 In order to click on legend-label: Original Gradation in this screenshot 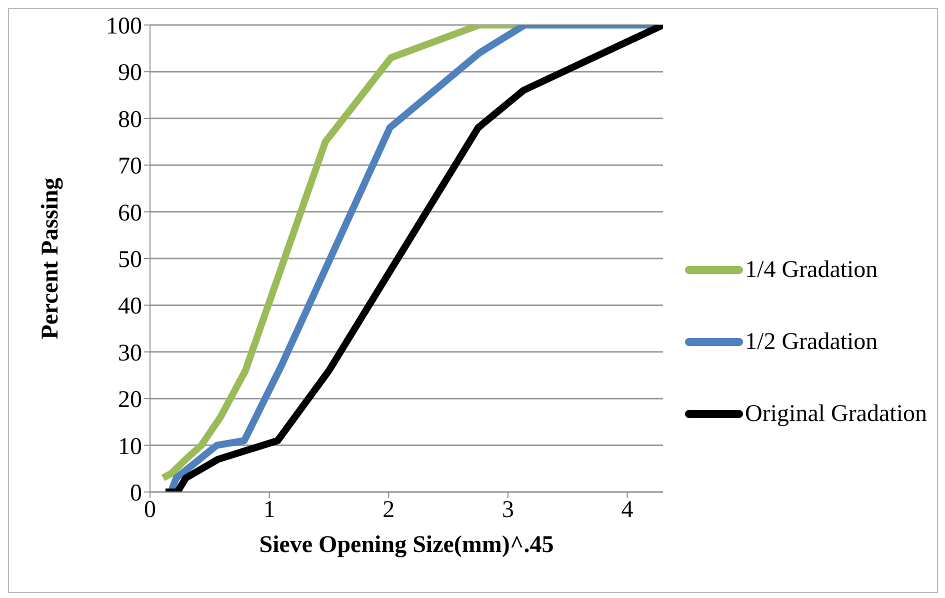, I will do `click(836, 414)`.